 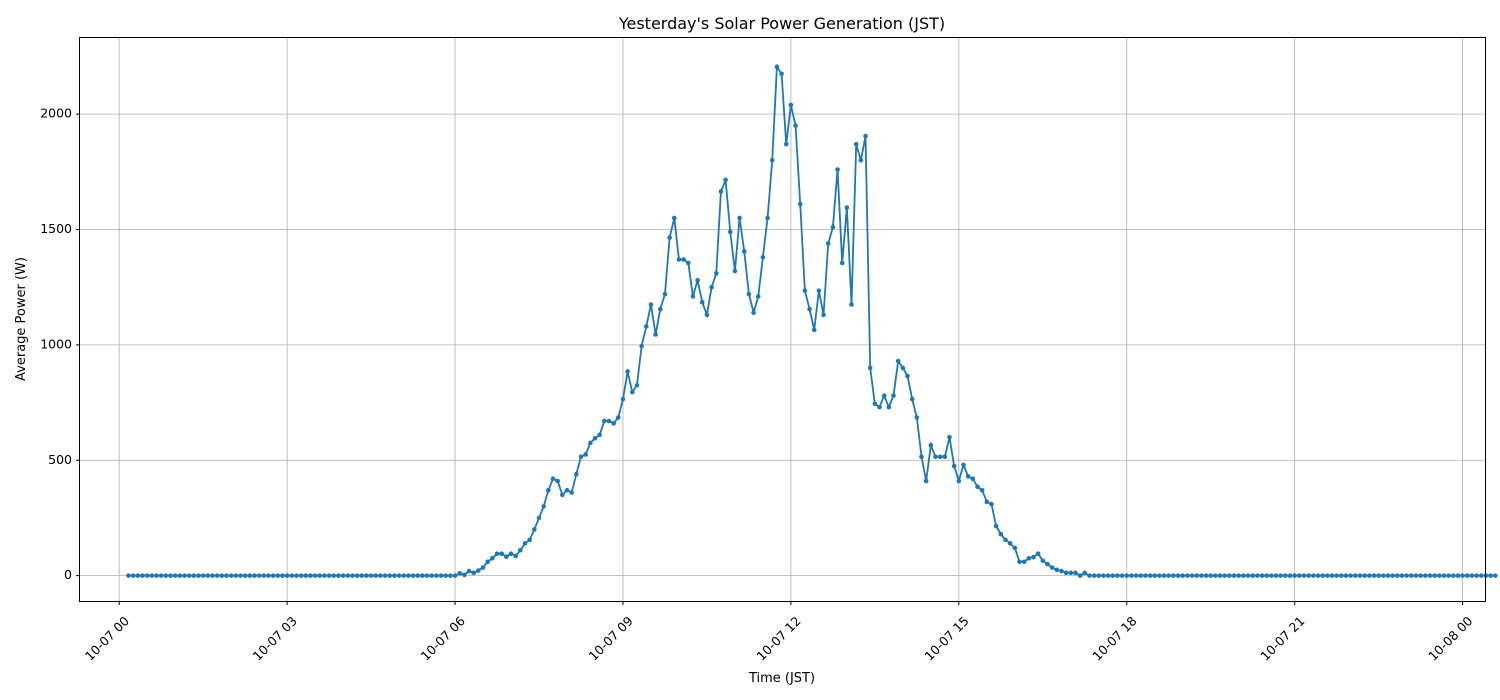 What do you see at coordinates (1282, 638) in the screenshot?
I see `x-tick-label: 10-07 21` at bounding box center [1282, 638].